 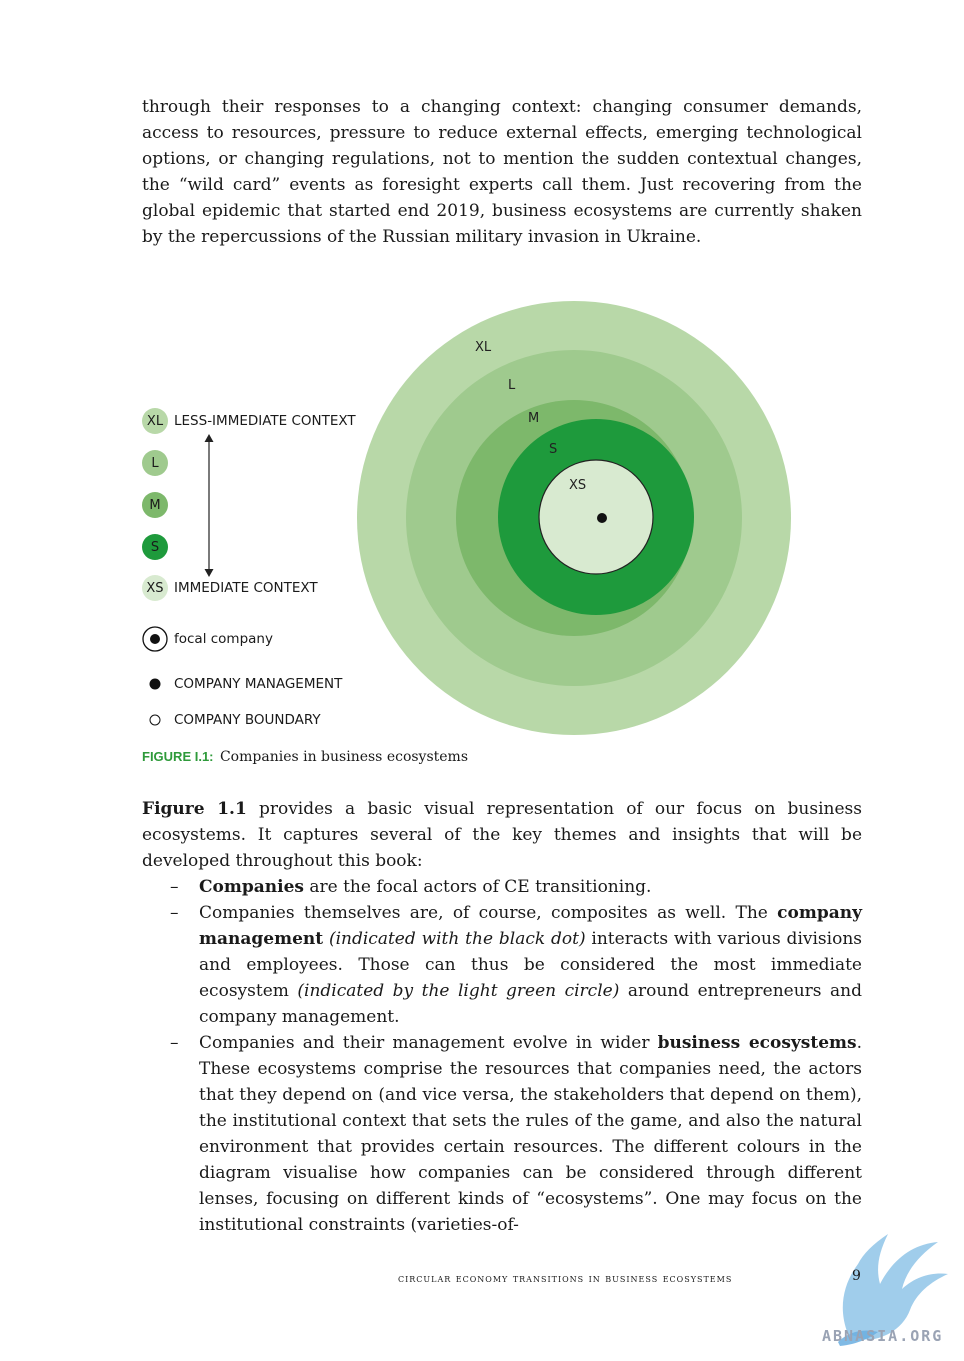 What do you see at coordinates (265, 421) in the screenshot?
I see `legend-text-less-immediate: LESS-IMMEDIATE CONTEXT` at bounding box center [265, 421].